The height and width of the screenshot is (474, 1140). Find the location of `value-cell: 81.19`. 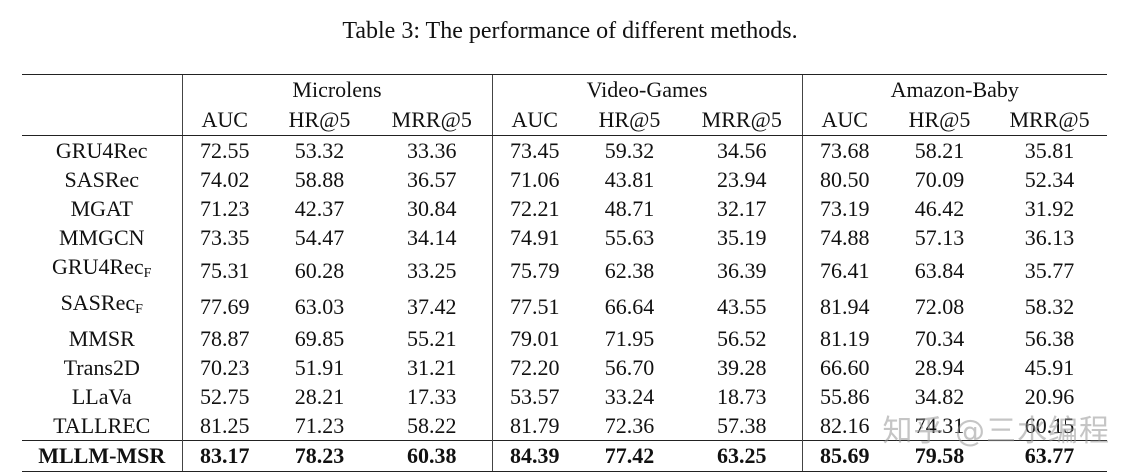

value-cell: 81.19 is located at coordinates (844, 338).